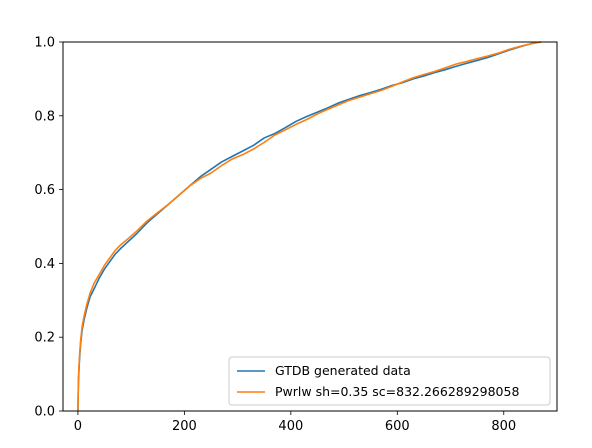 This screenshot has height=448, width=592. What do you see at coordinates (397, 426) in the screenshot?
I see `x-tick-label: 600` at bounding box center [397, 426].